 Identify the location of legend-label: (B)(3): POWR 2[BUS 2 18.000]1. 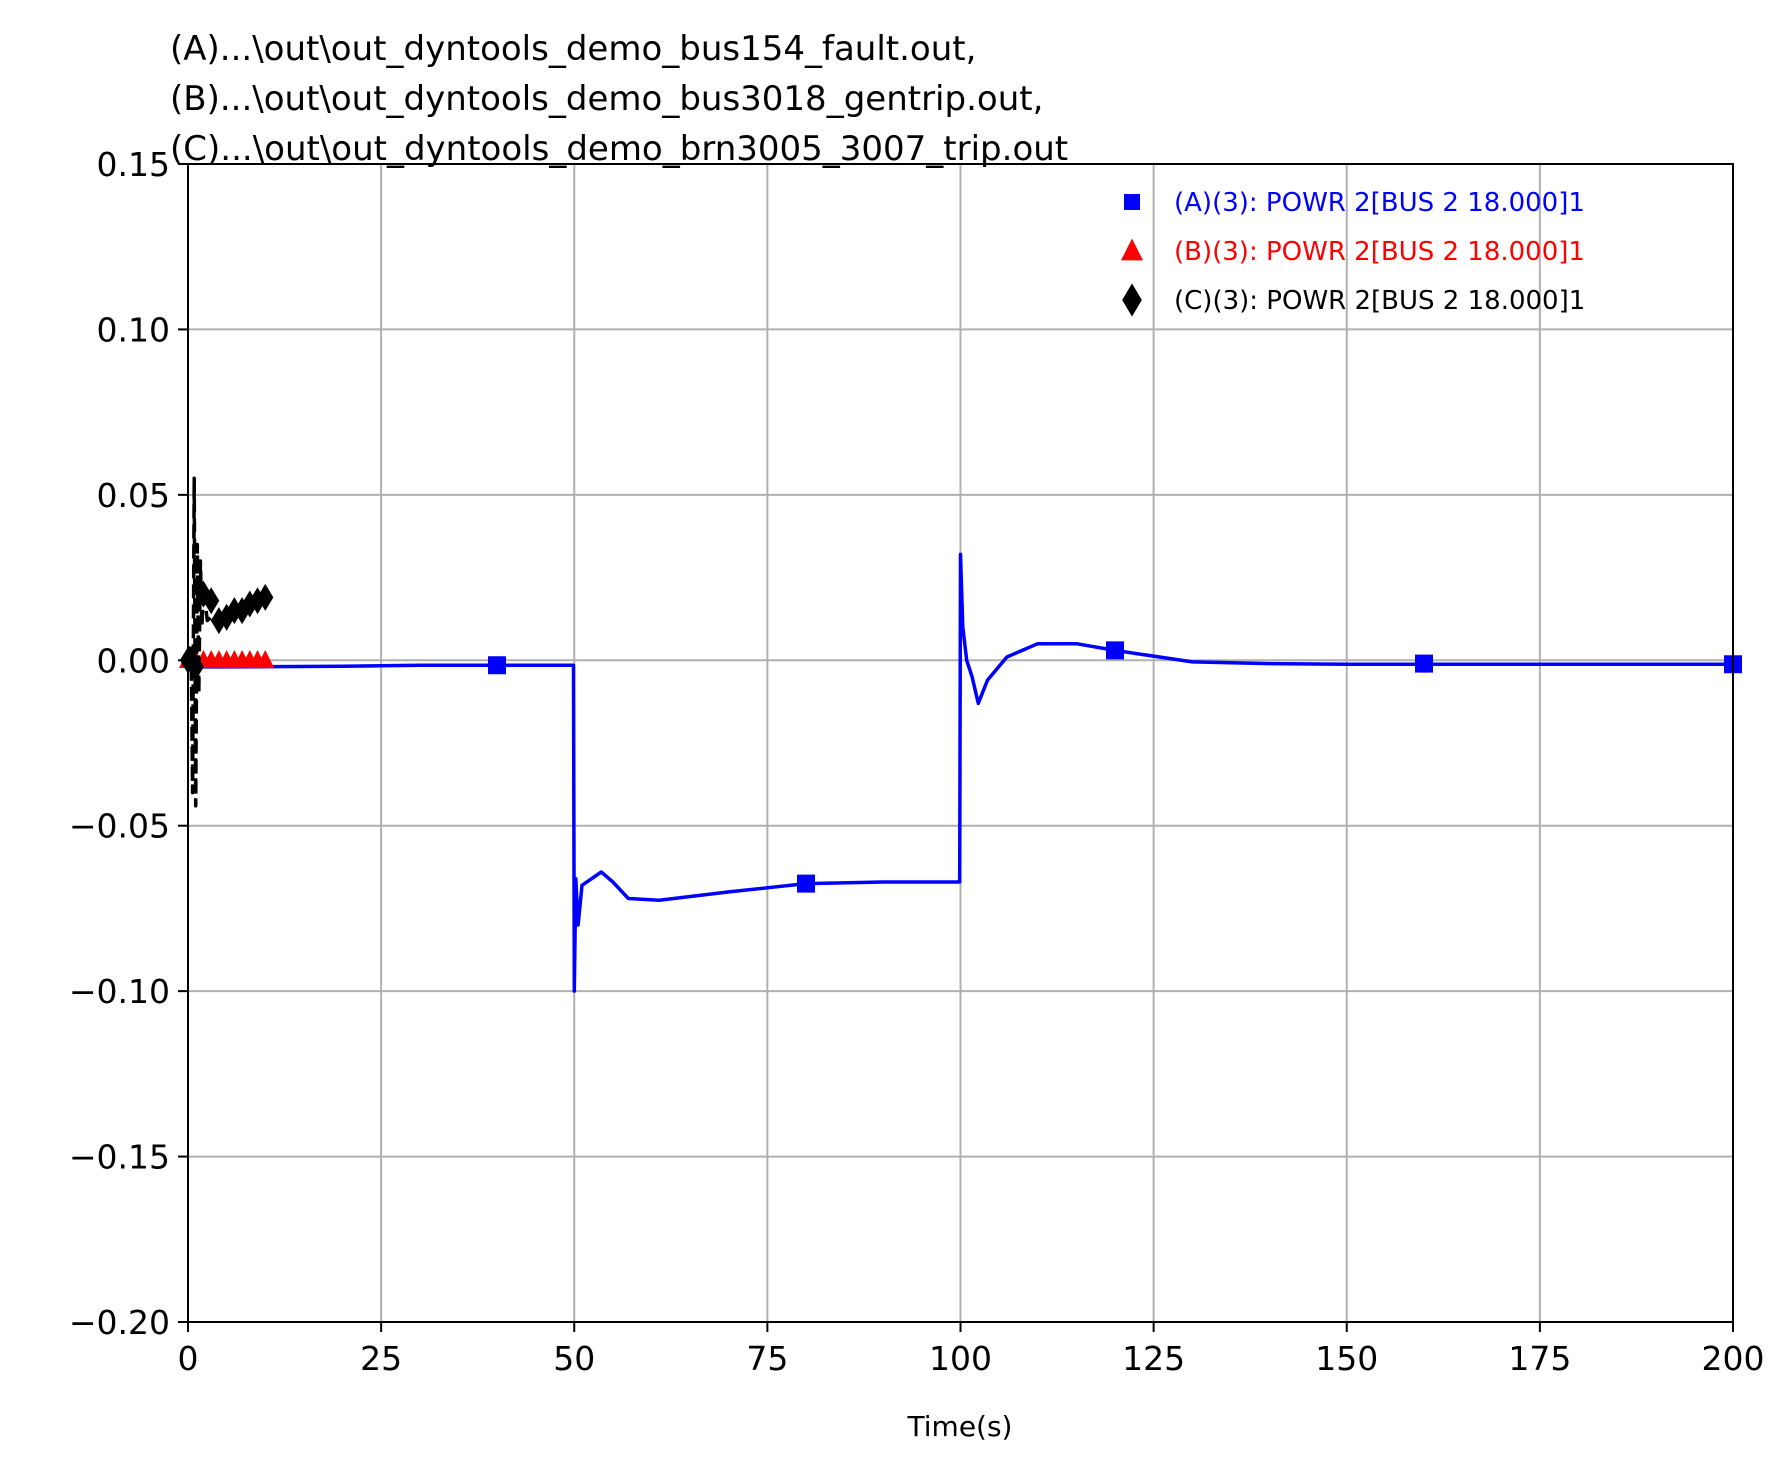
(1379, 252).